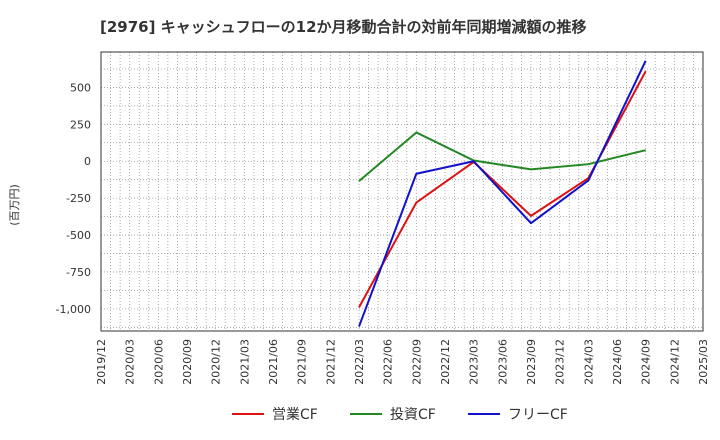  Describe the element at coordinates (80, 124) in the screenshot. I see `y-tick-label: 250` at that location.